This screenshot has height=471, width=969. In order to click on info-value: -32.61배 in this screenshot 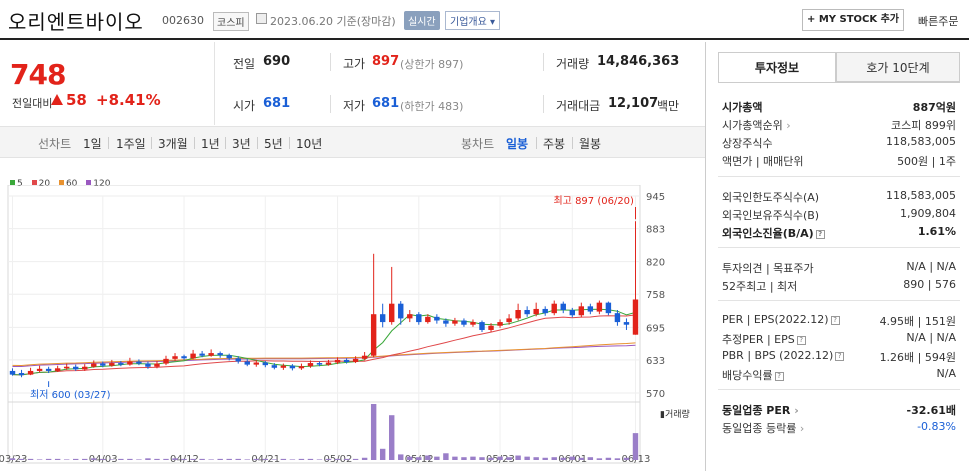, I will do `click(931, 410)`.